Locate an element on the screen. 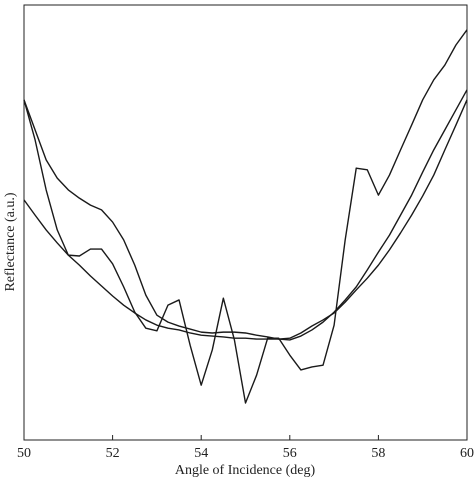 This screenshot has height=483, width=474. x-tick-label: 58 is located at coordinates (378, 453).